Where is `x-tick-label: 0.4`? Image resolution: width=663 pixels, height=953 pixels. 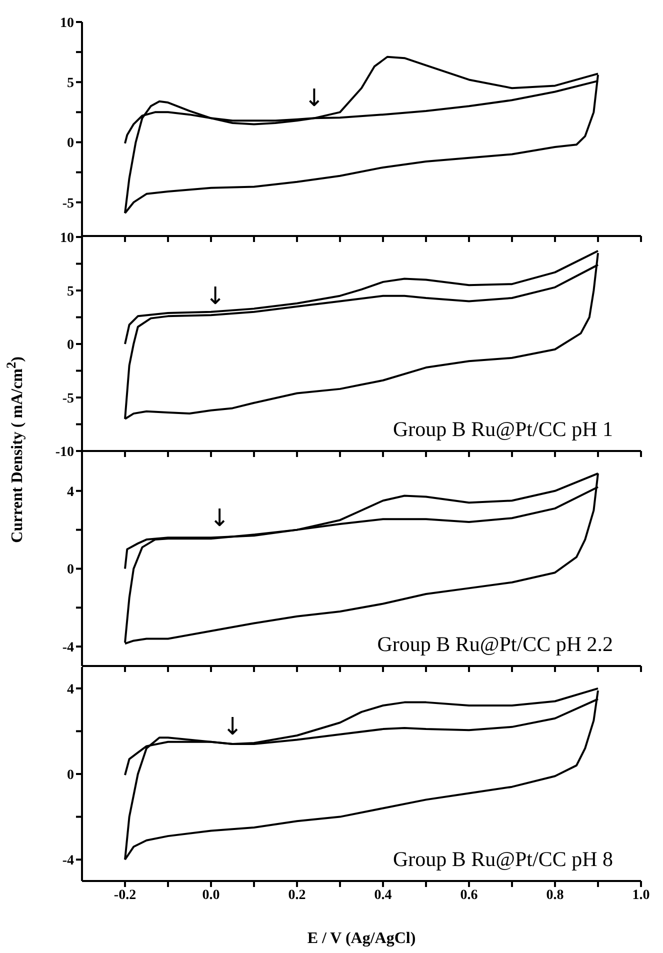 x-tick-label: 0.4 is located at coordinates (383, 895).